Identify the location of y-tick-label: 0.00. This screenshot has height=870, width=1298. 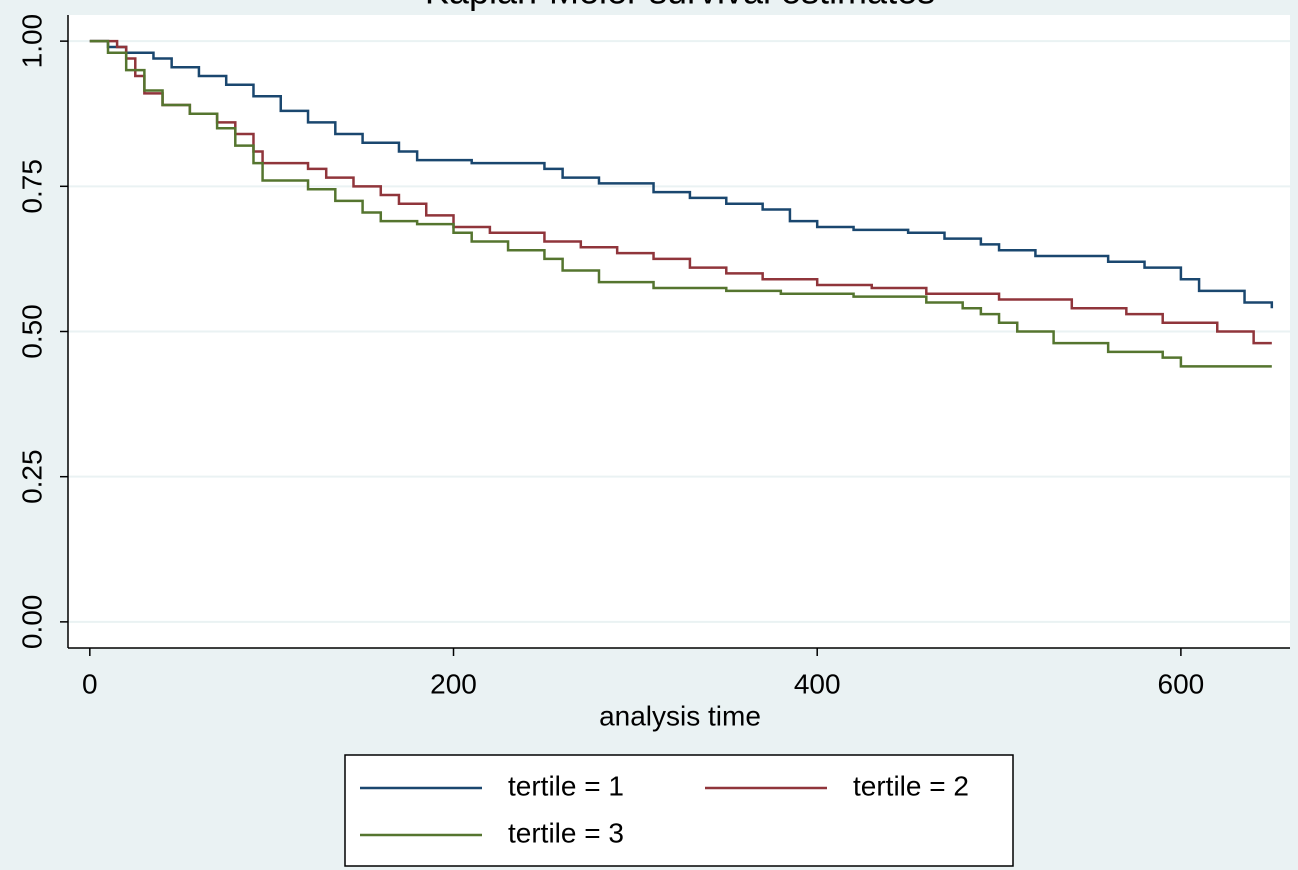
(31, 622).